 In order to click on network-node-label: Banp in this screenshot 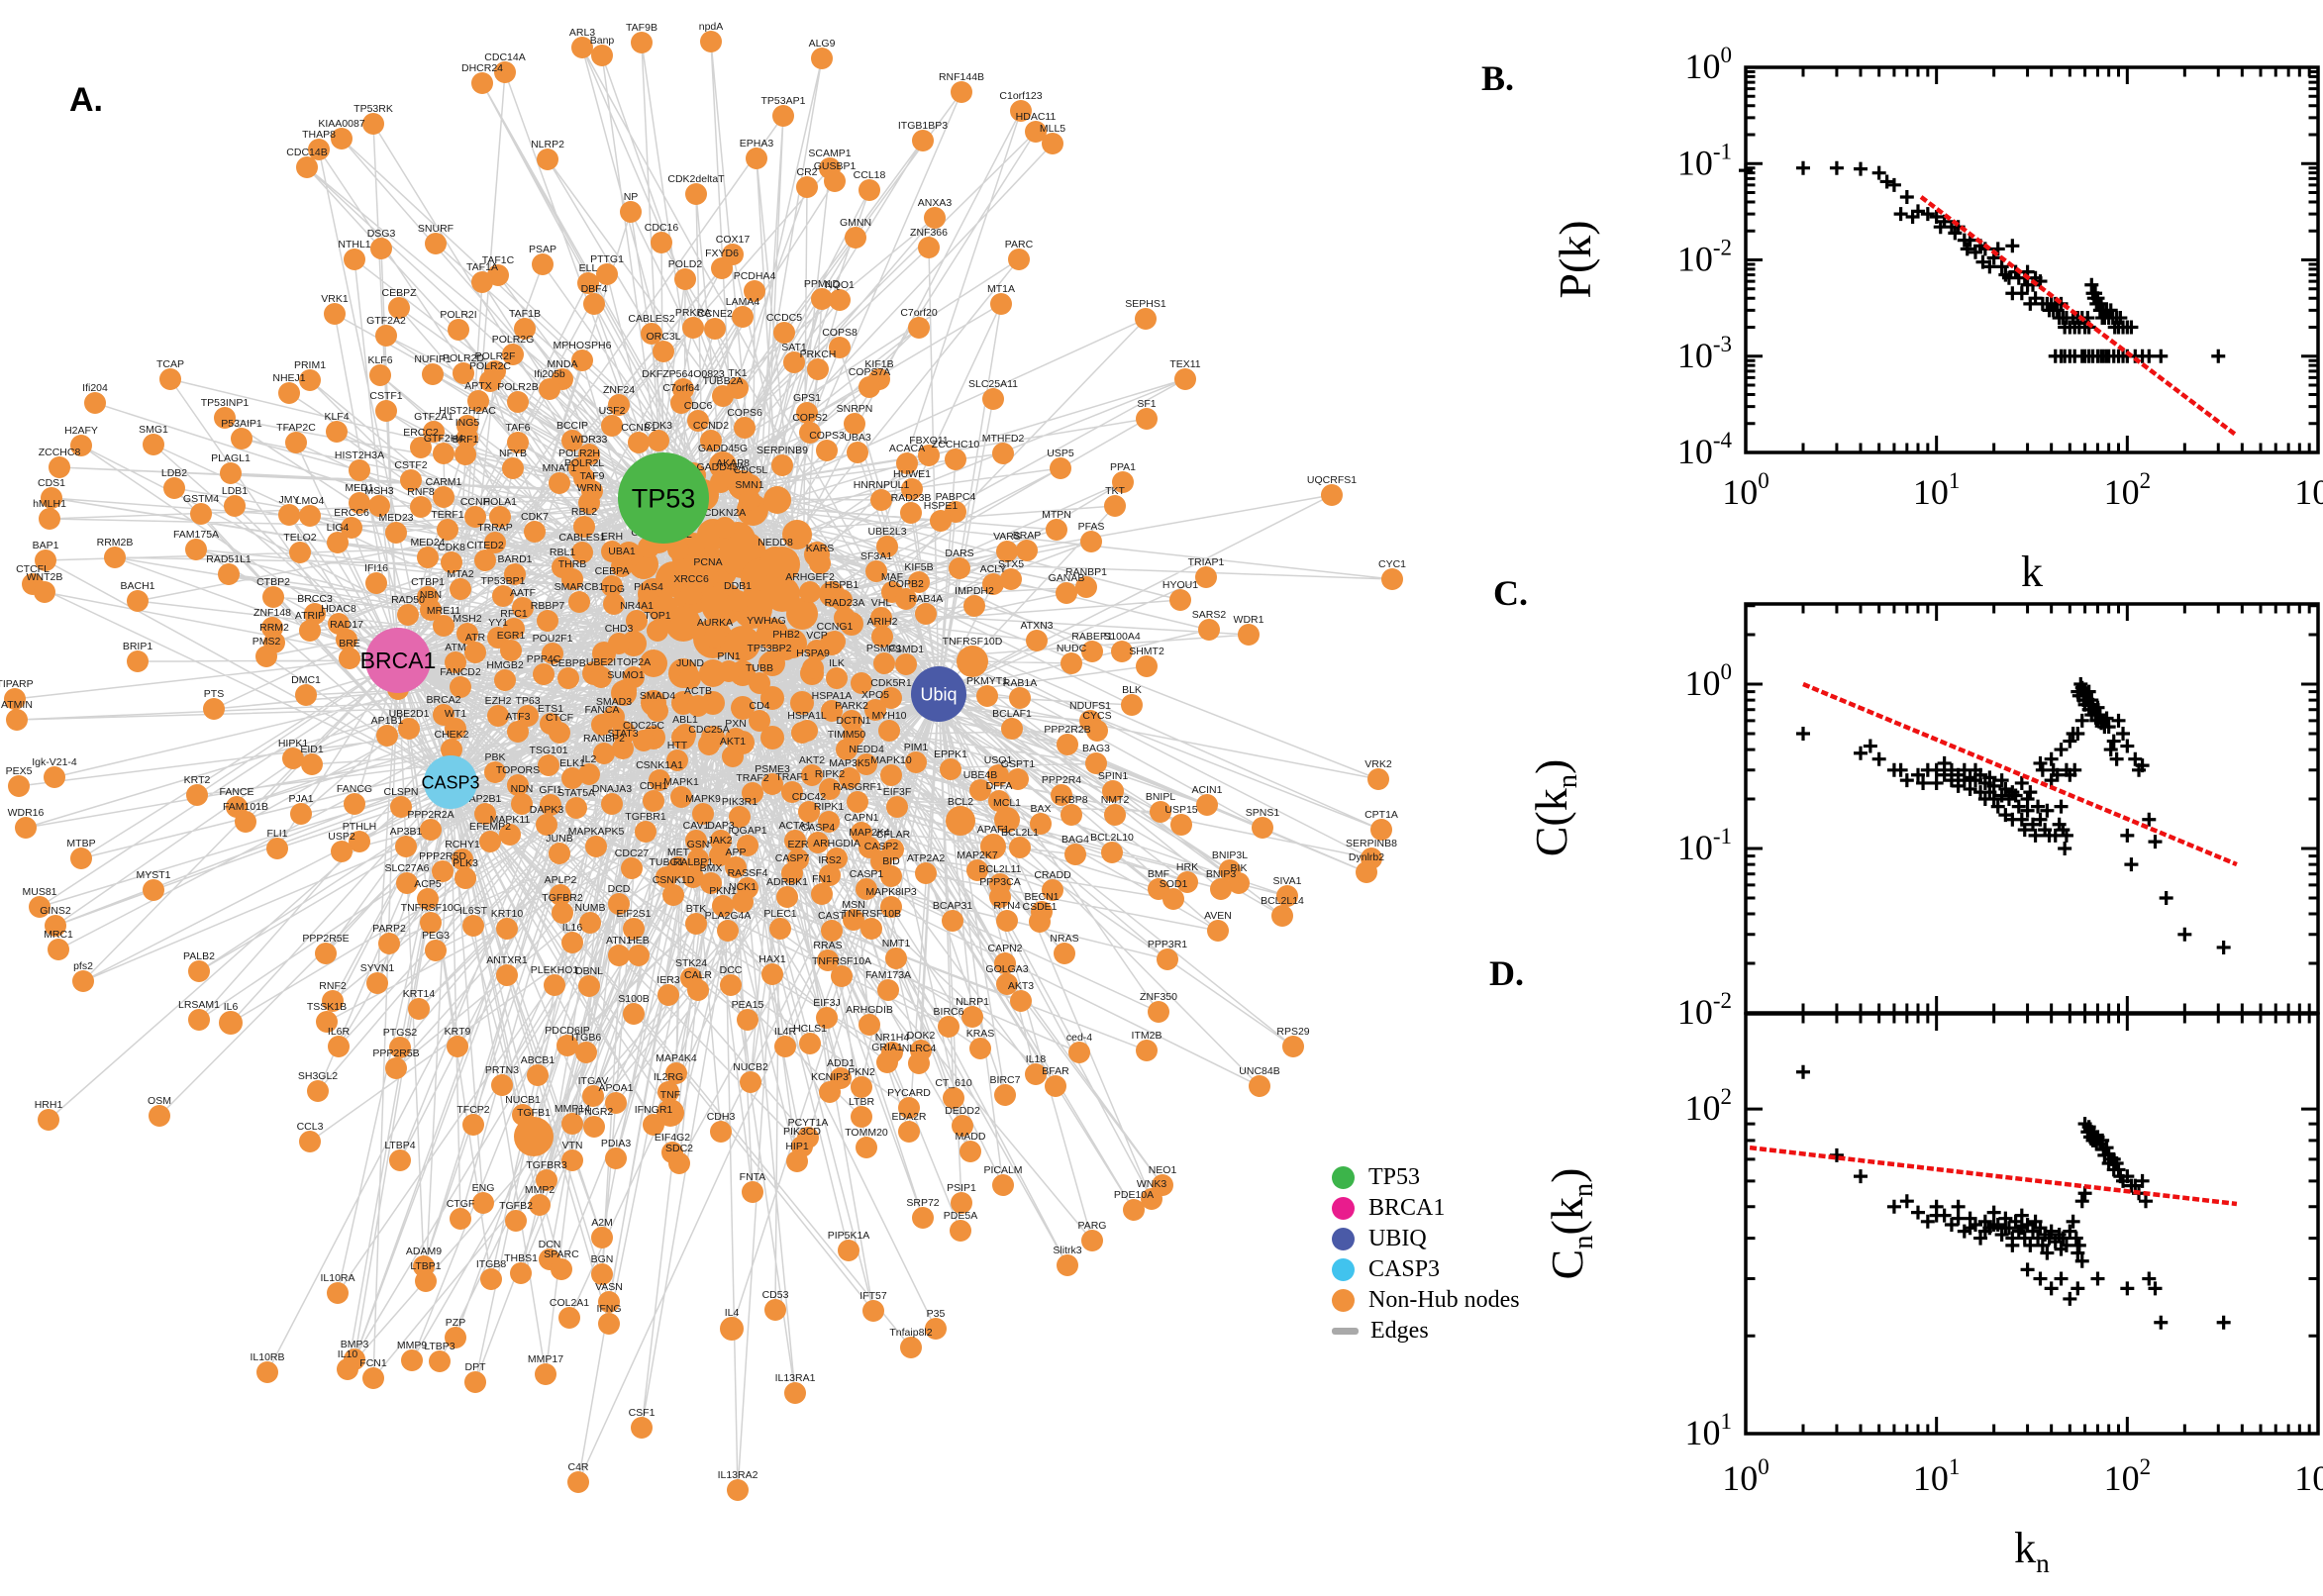, I will do `click(602, 41)`.